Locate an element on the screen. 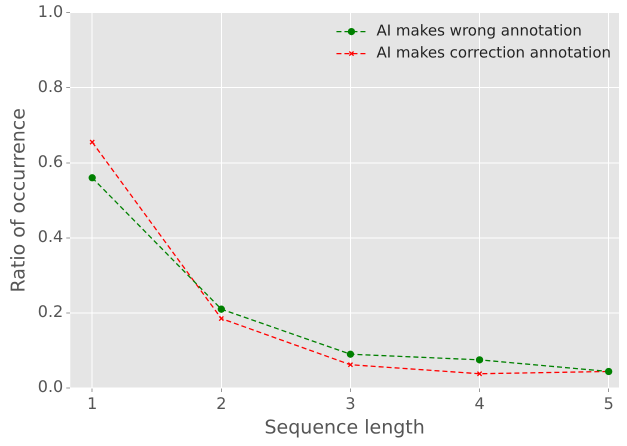 This screenshot has height=446, width=627. legend-label: AI makes correction annotation is located at coordinates (494, 52).